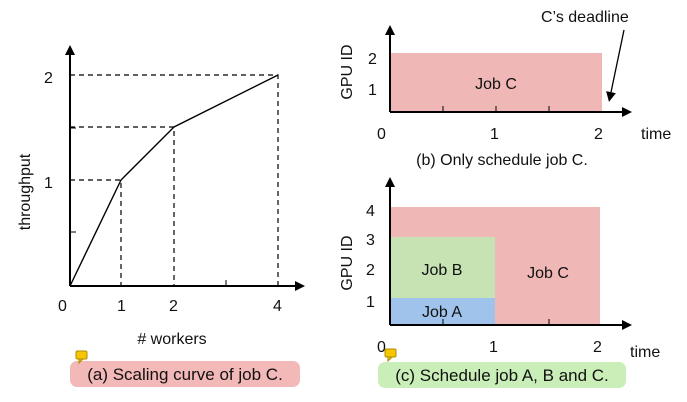  I want to click on panel-b-x-tick-label: 0, so click(381, 134).